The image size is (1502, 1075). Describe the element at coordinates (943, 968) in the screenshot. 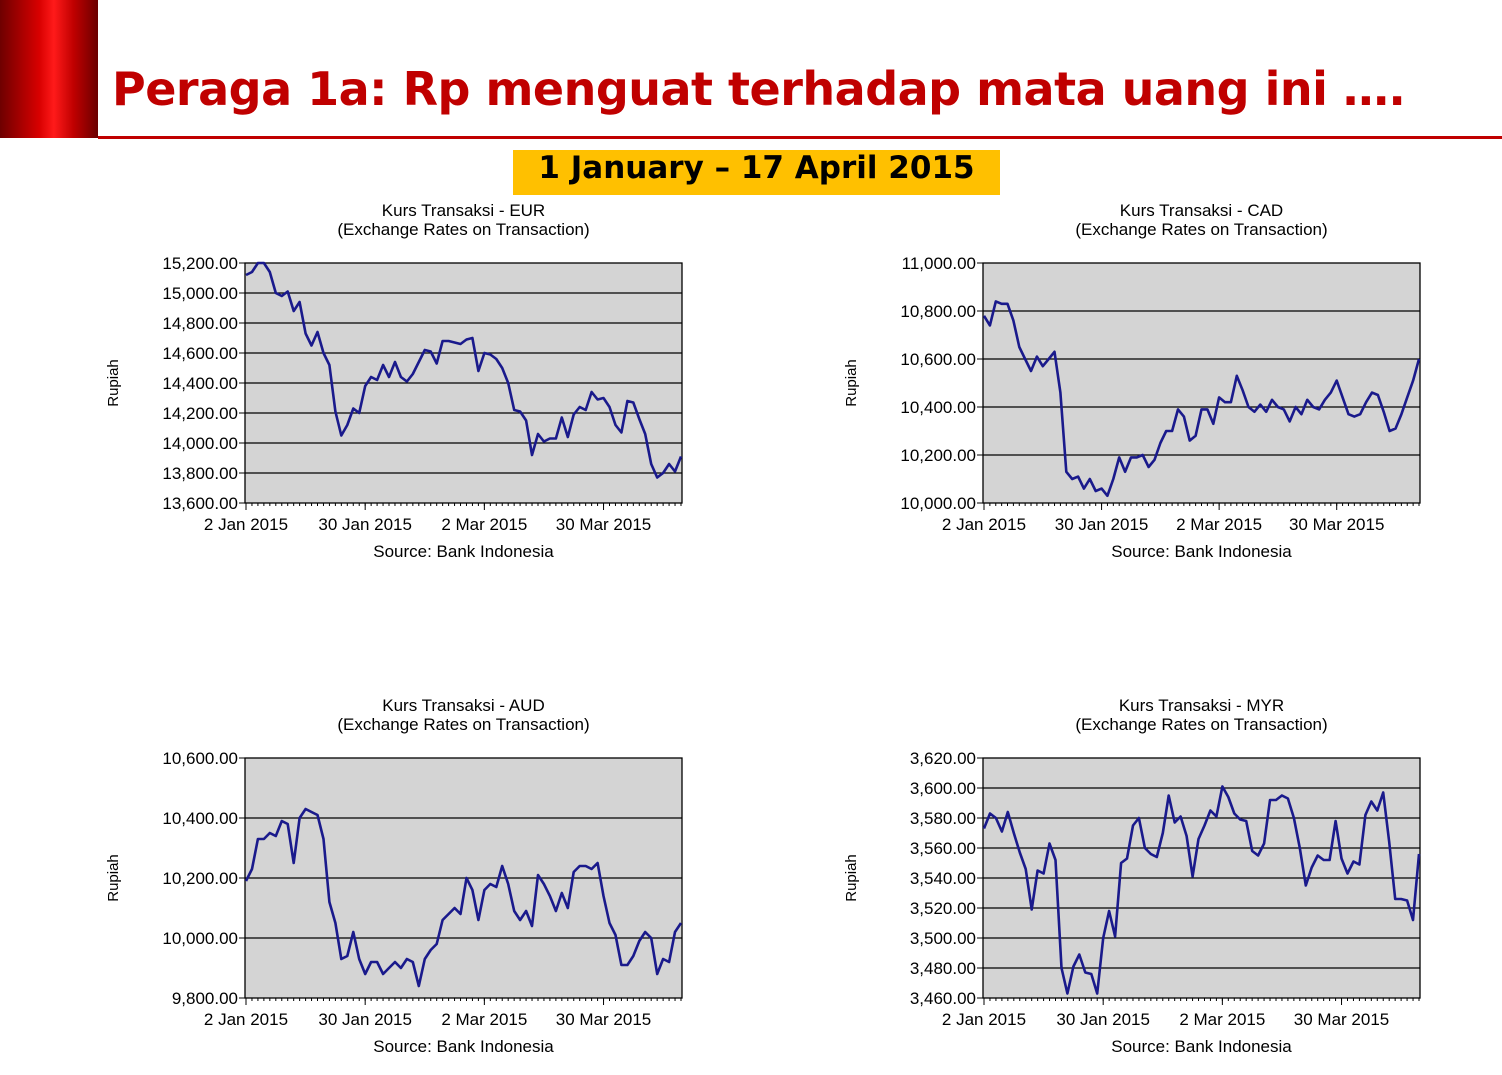

I see `y-tick-label: 3,480.00` at that location.